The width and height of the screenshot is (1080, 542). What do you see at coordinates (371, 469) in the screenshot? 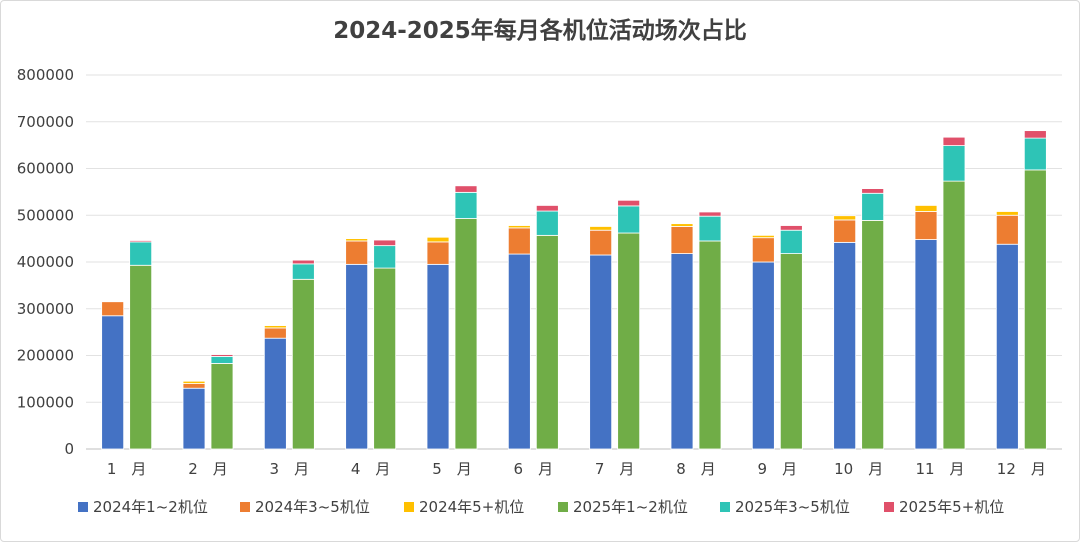
I see `x-tick-label: 4 月` at bounding box center [371, 469].